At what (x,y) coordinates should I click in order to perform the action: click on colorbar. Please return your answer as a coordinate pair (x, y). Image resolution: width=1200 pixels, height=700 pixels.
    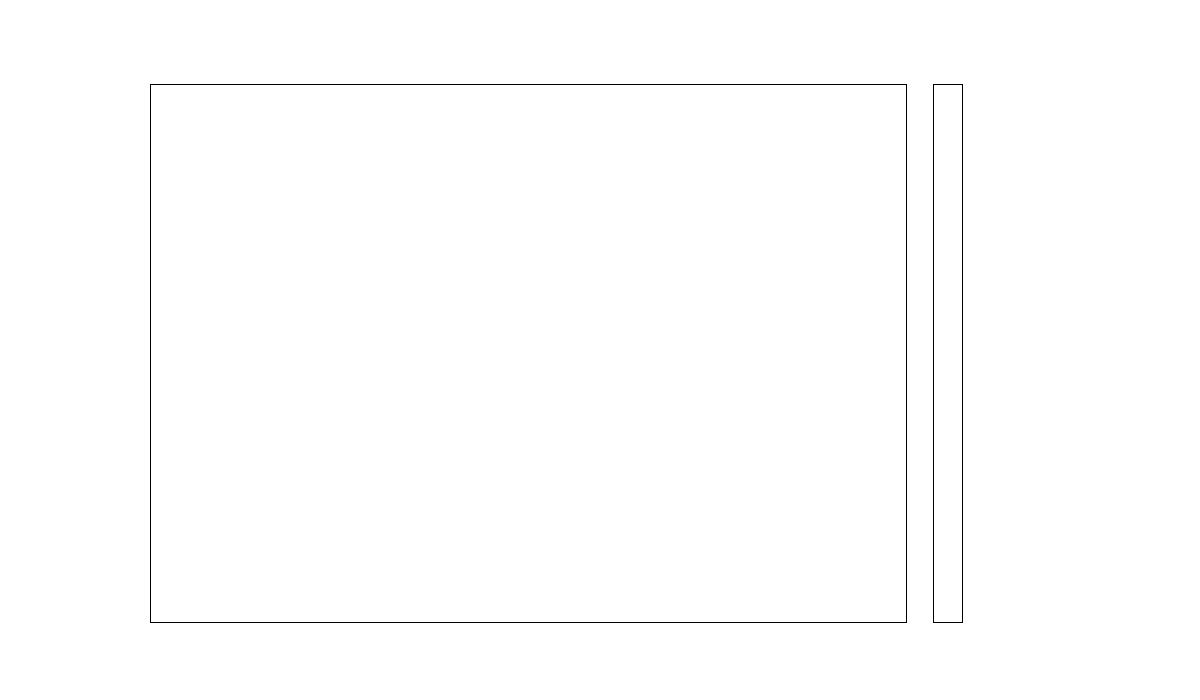
    Looking at the image, I should click on (948, 353).